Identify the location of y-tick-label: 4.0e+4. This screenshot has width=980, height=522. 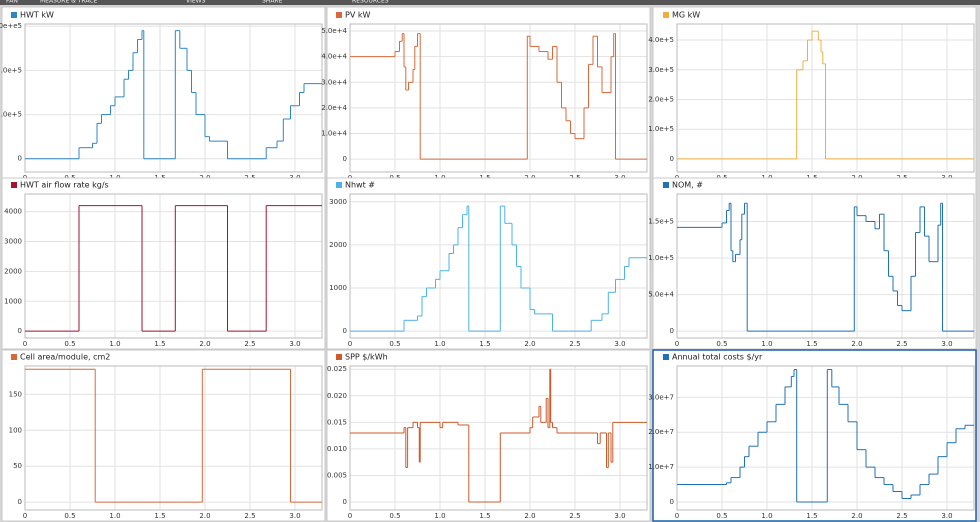
(334, 57).